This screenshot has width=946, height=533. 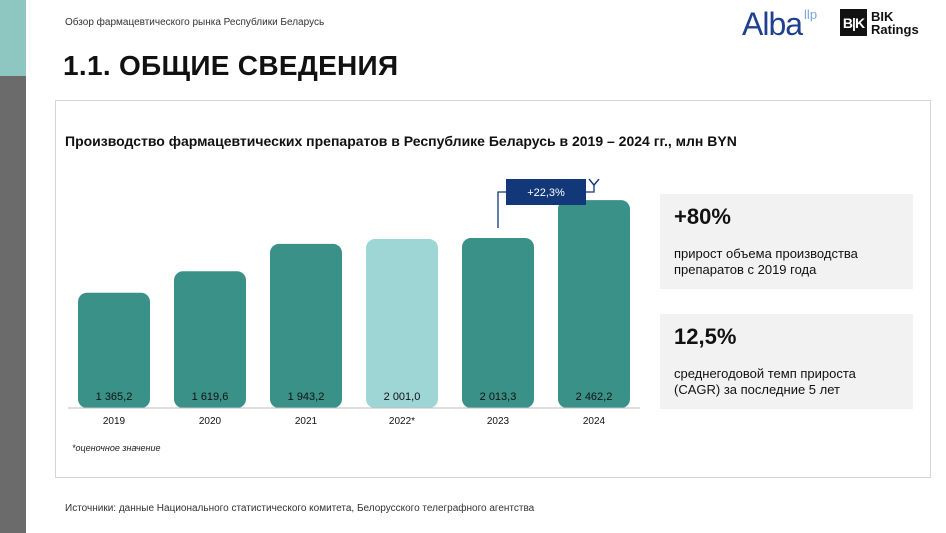 I want to click on bar-value-label: 1 943,2, so click(x=306, y=397).